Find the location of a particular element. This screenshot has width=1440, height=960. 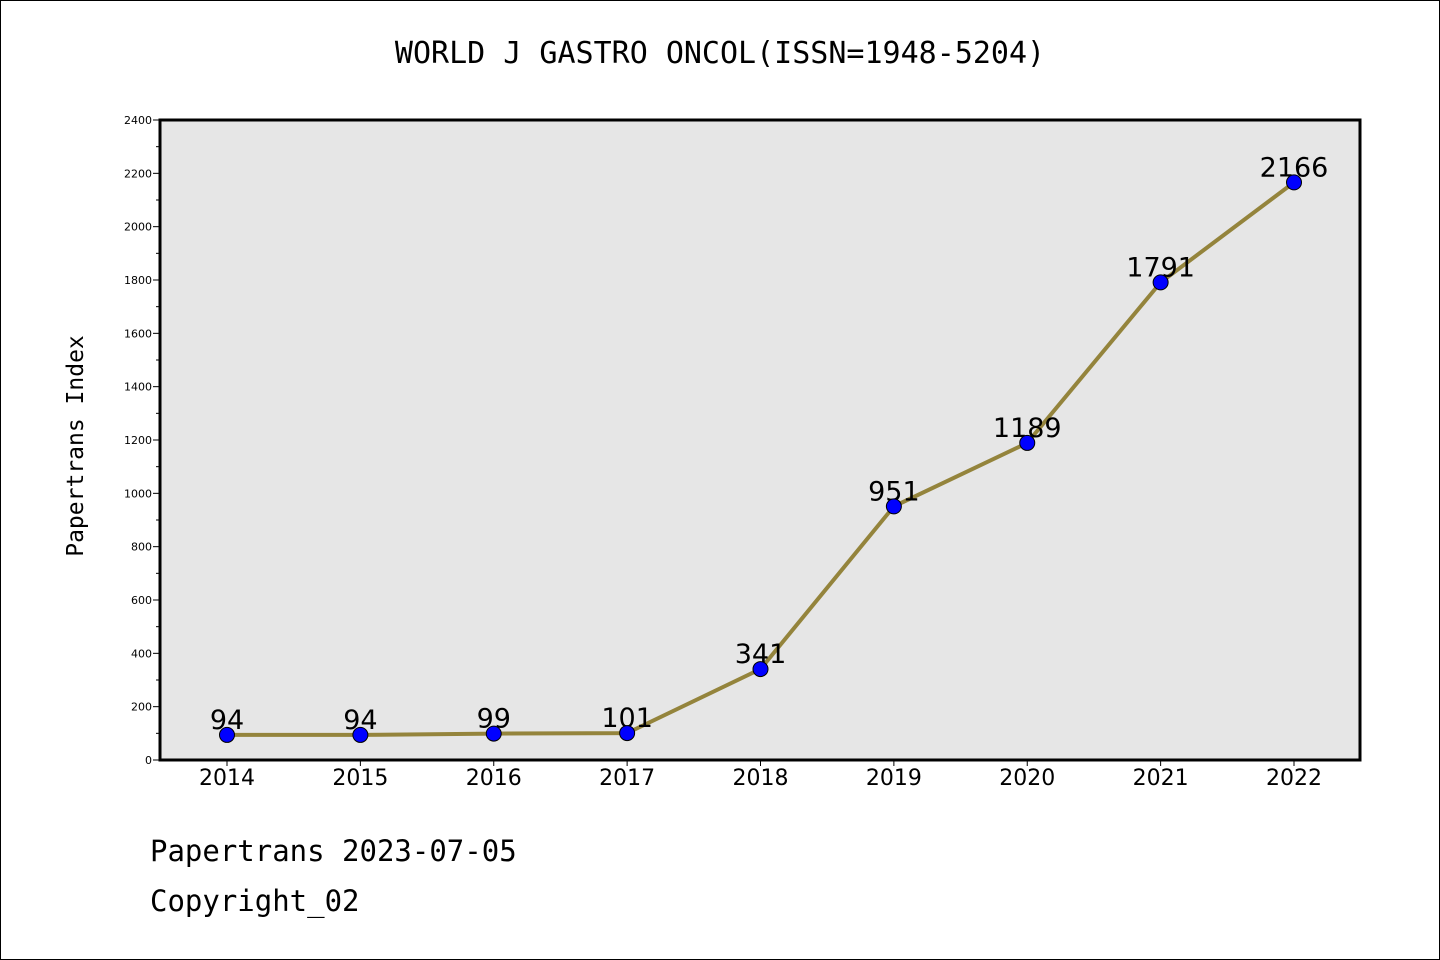

y-tick-label: 800 is located at coordinates (141, 547).